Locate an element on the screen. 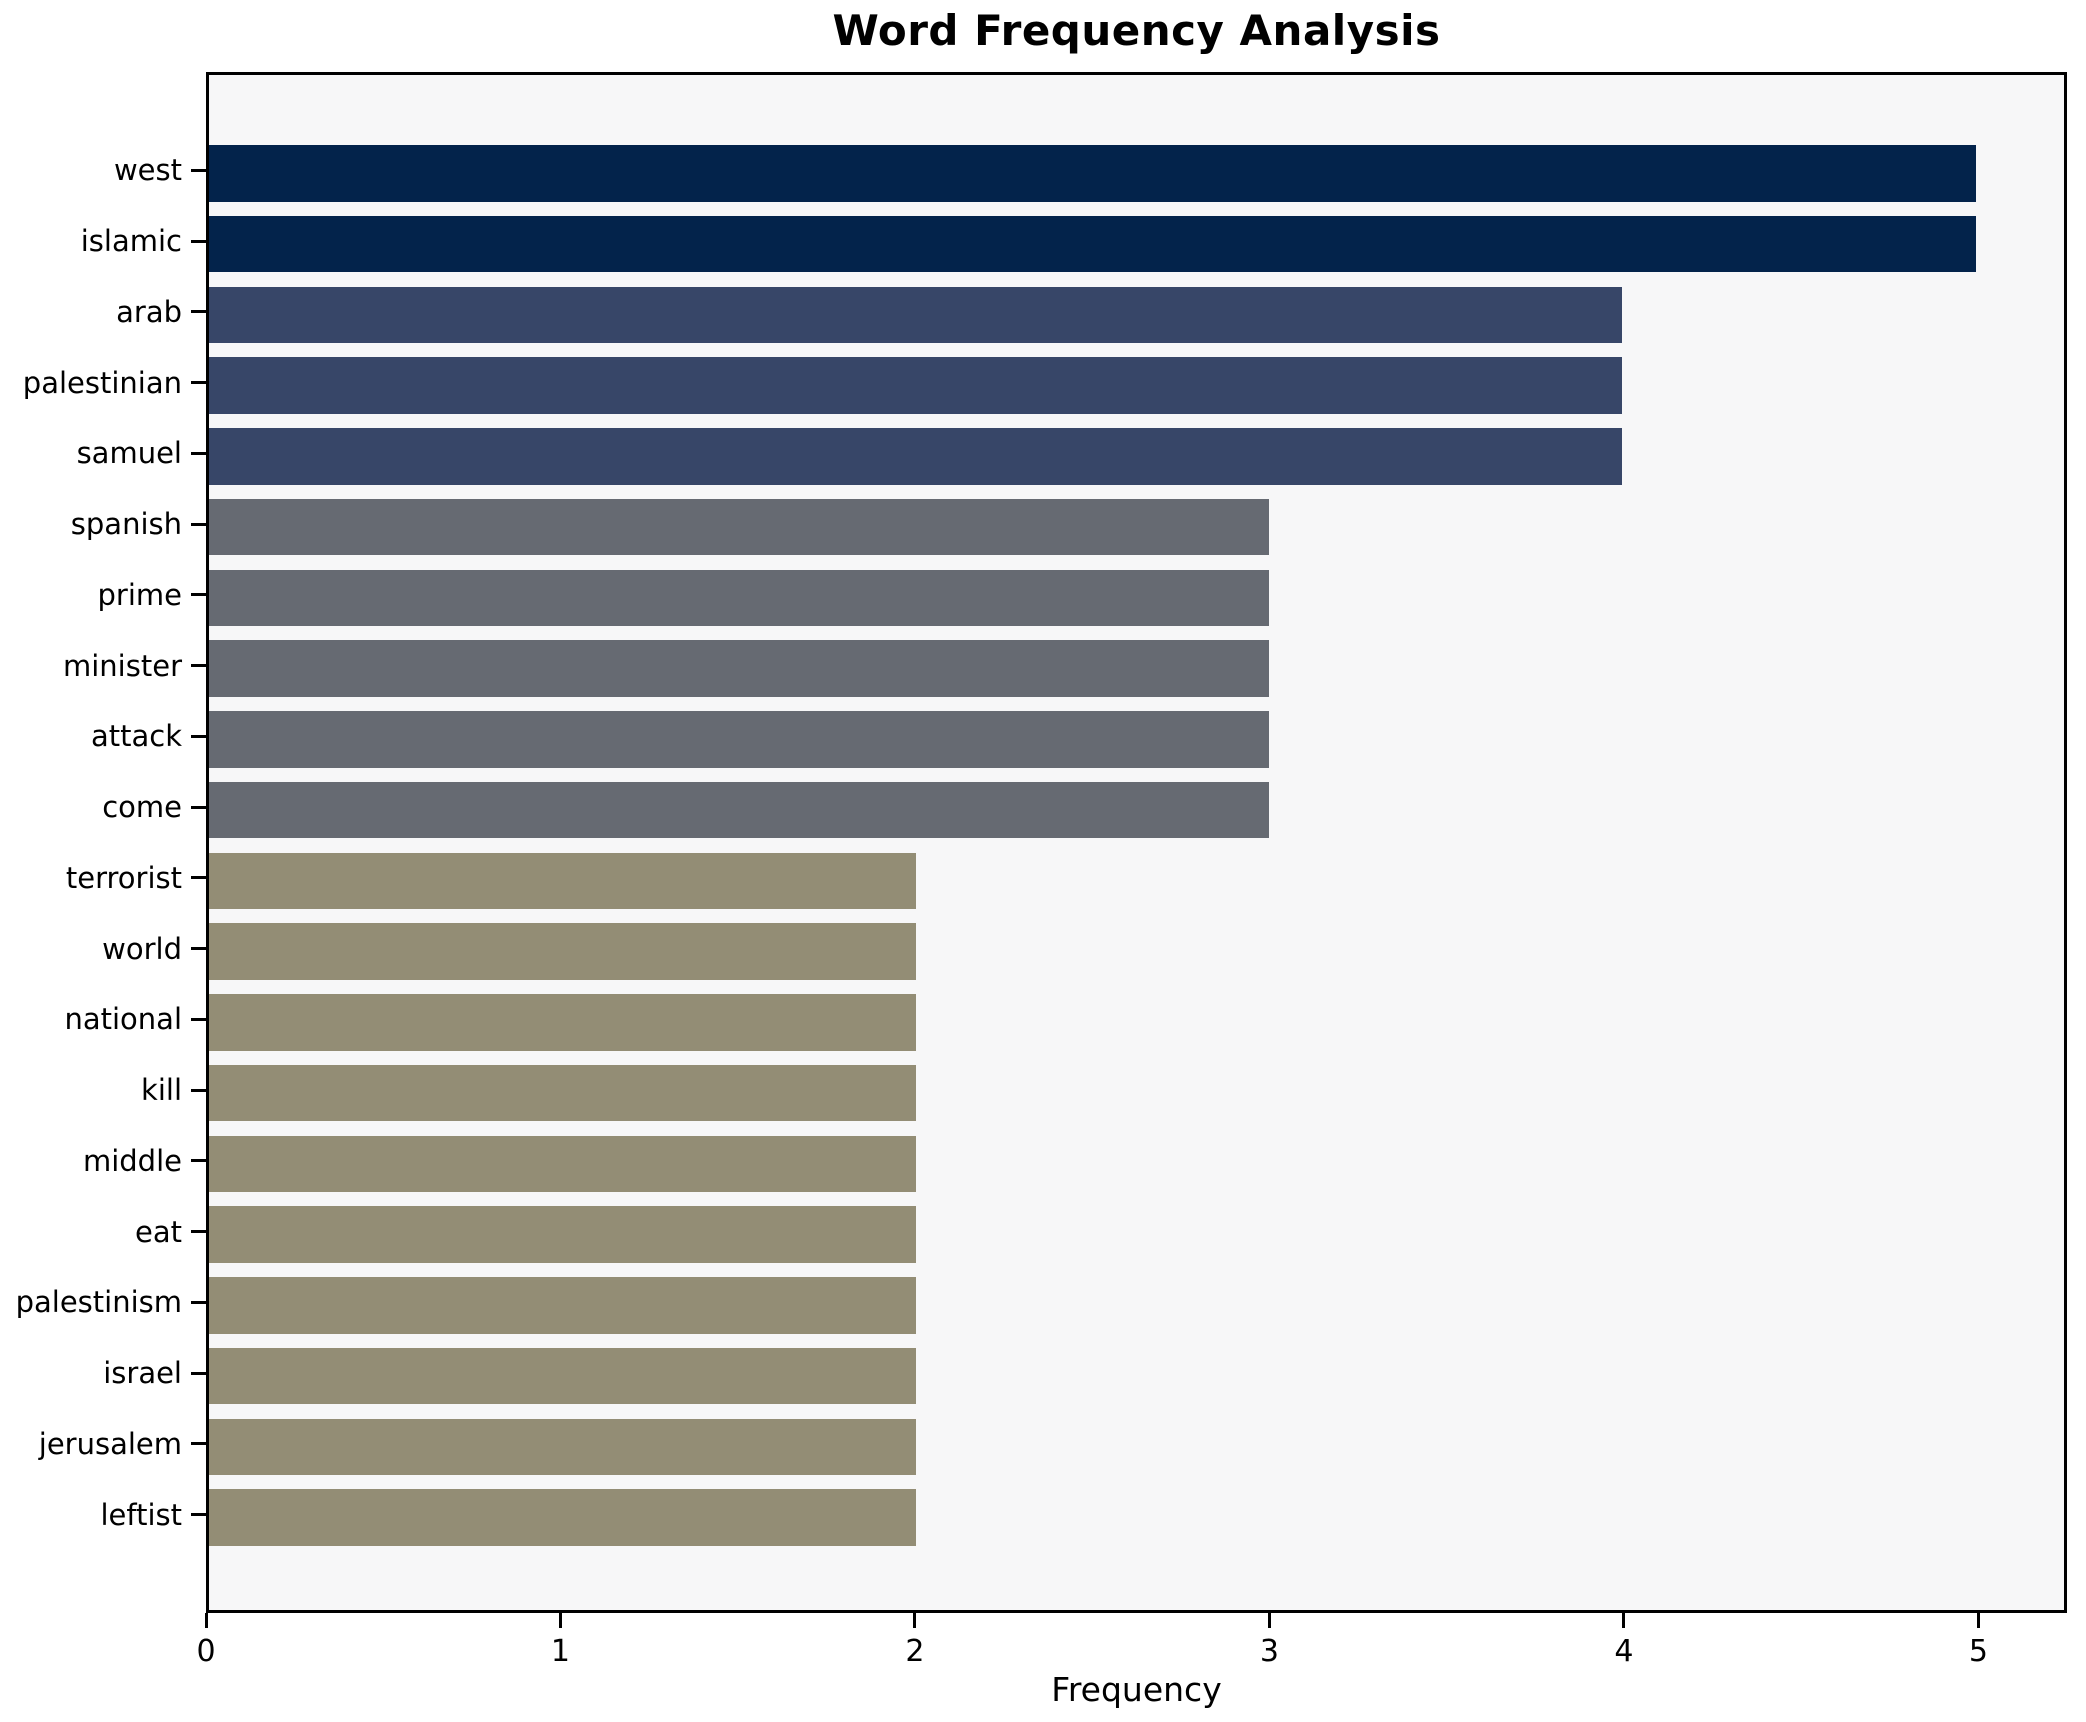 This screenshot has width=2086, height=1722. bar-kill is located at coordinates (562, 1093).